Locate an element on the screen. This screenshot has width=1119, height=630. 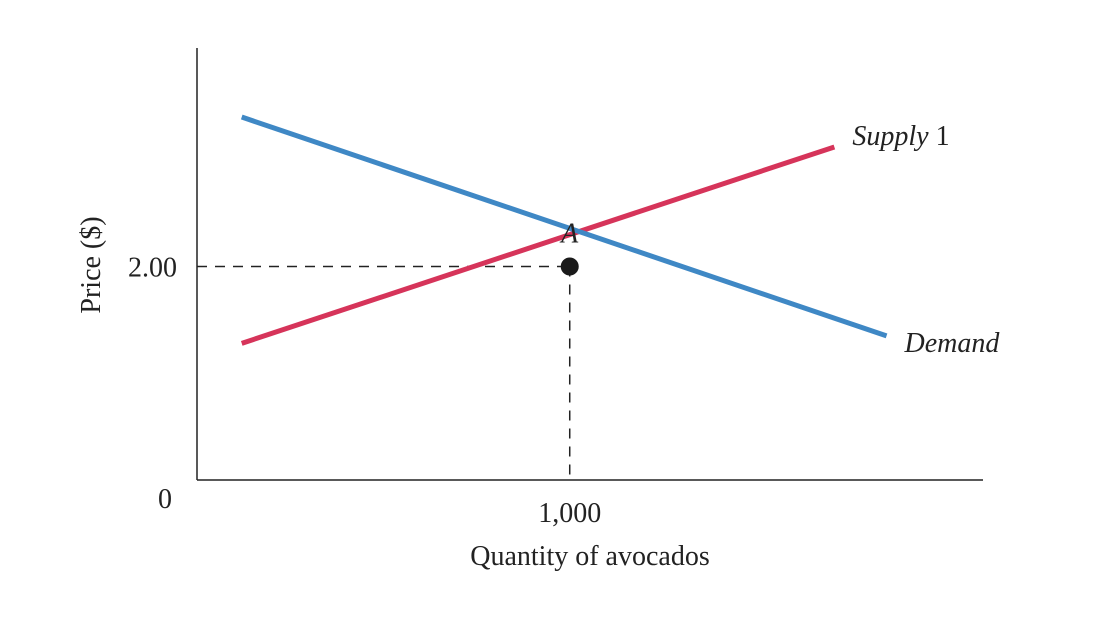
x-tick-label-quantity: 1,000 is located at coordinates (569, 513).